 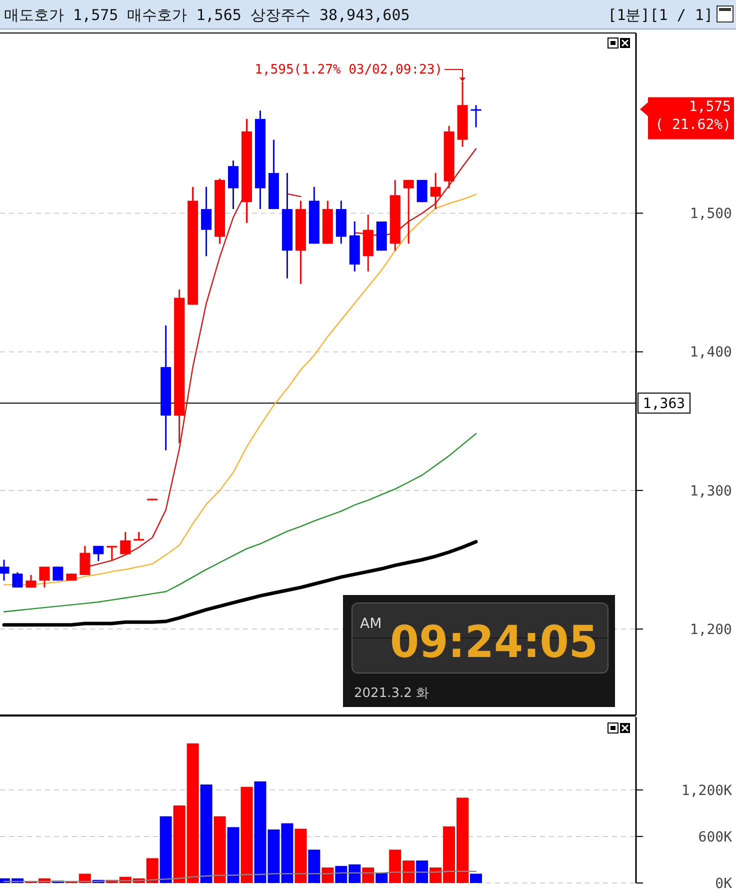 What do you see at coordinates (348, 70) in the screenshot?
I see `annotation: 1,595(1.27% 03/02,09:23)` at bounding box center [348, 70].